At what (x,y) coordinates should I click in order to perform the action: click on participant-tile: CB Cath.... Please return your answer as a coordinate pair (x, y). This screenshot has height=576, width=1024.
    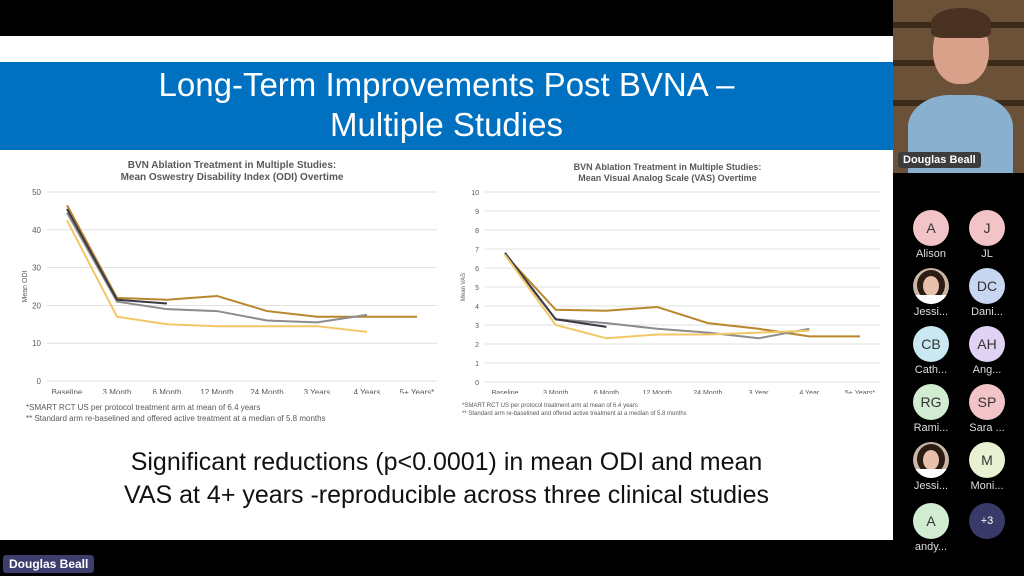
    Looking at the image, I should click on (931, 351).